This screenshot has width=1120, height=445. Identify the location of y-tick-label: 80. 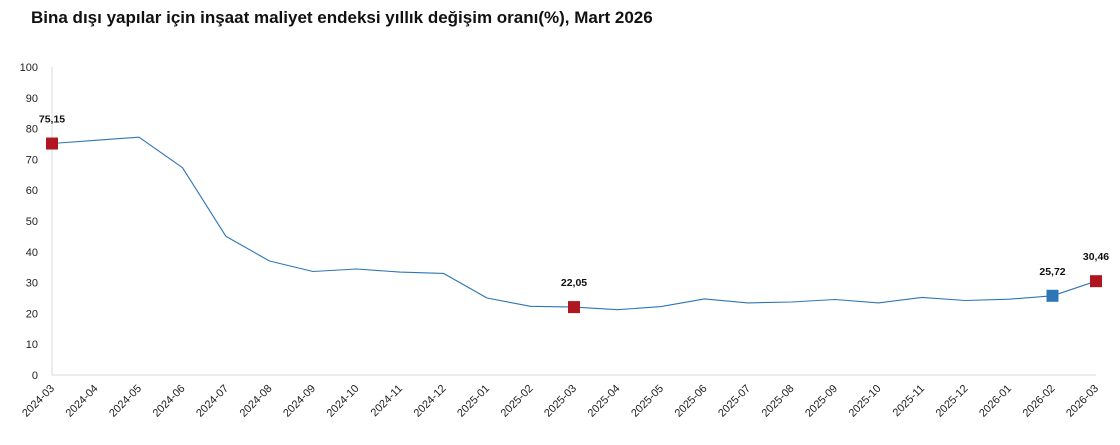
(32, 130).